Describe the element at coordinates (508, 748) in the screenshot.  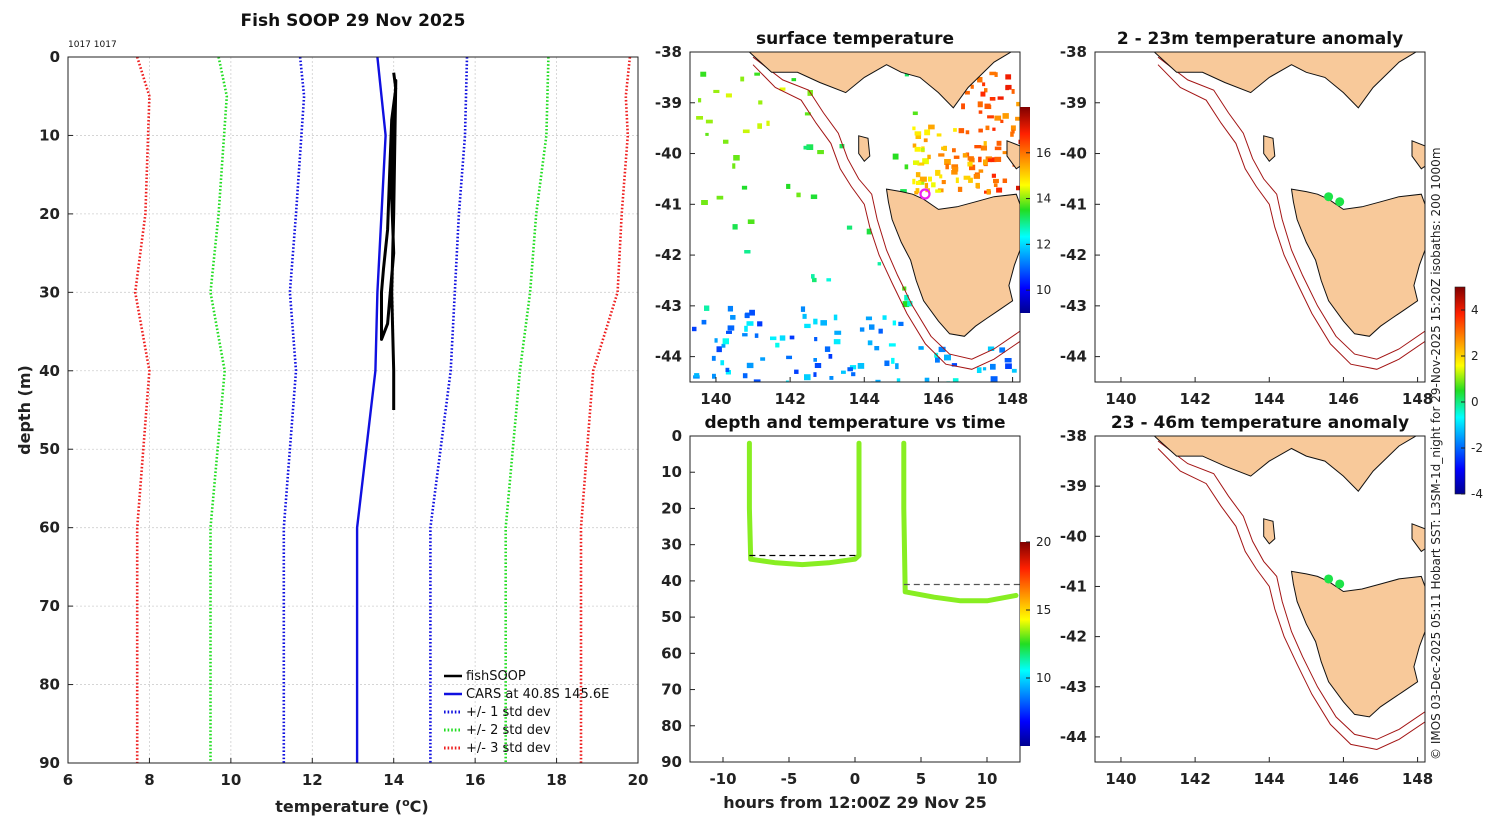
I see `legend-entry-label: +/- 3 std dev` at that location.